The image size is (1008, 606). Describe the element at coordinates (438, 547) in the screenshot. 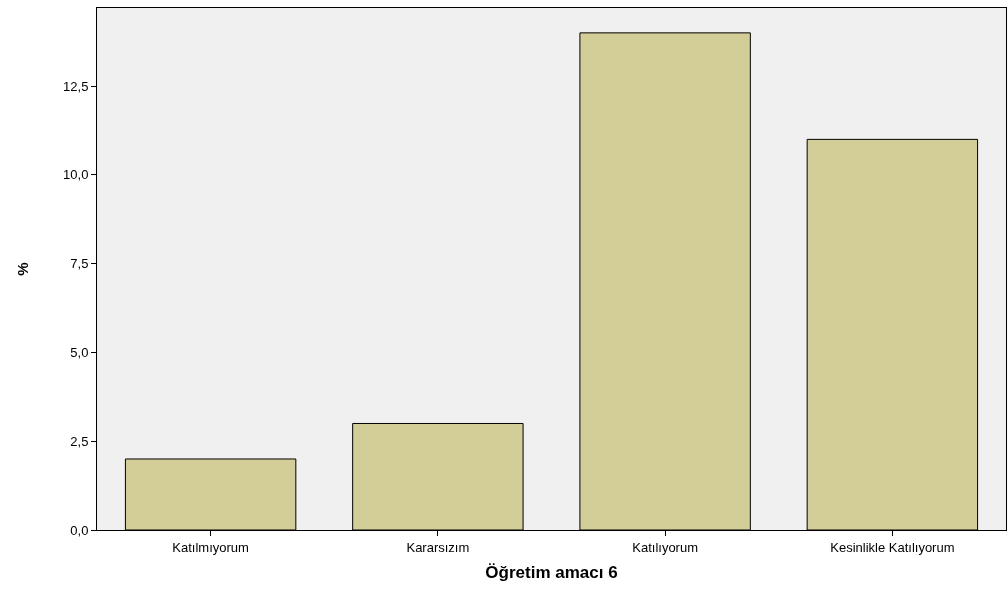

I see `x-tick-label: Kararsızım` at that location.